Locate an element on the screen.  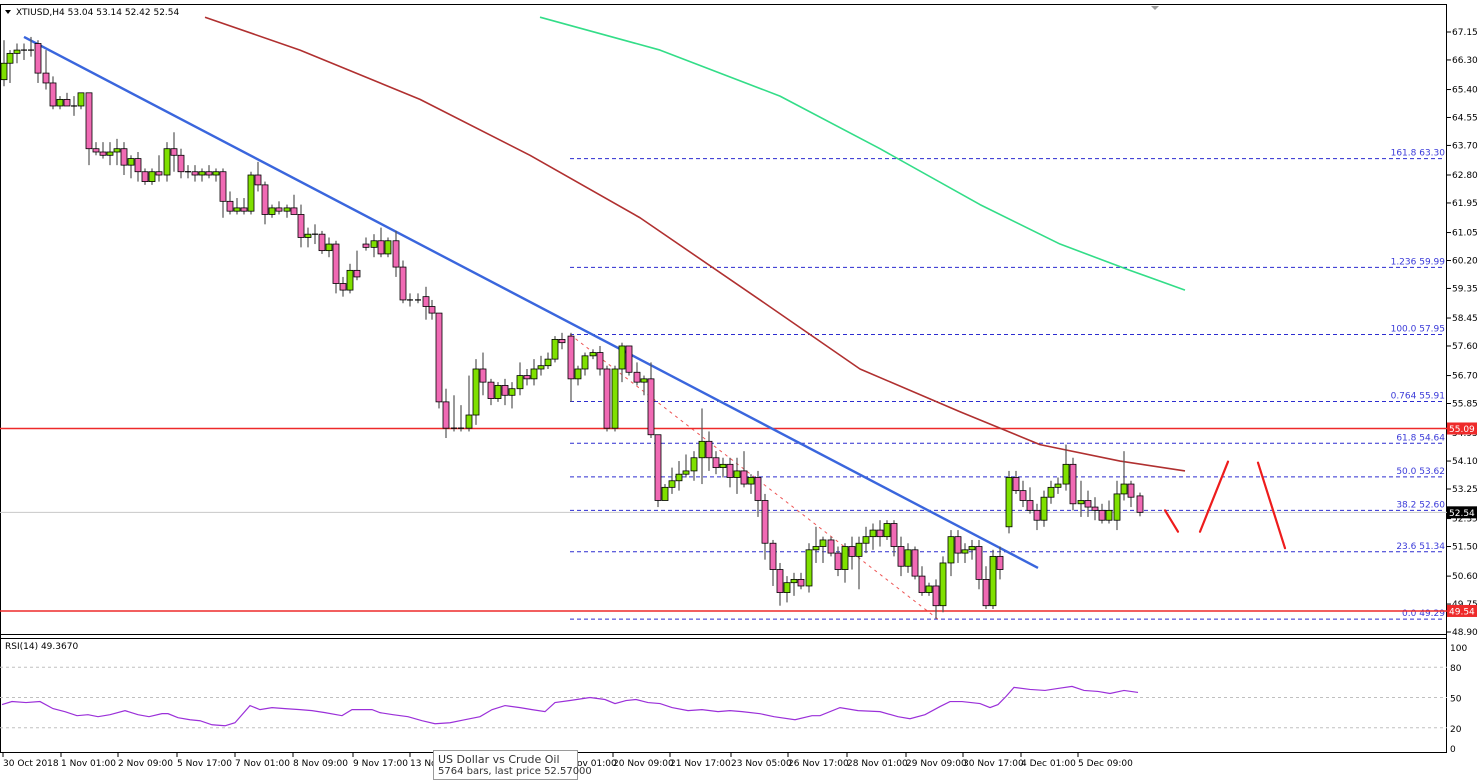
price-tick-label: 55.85 is located at coordinates (1465, 405).